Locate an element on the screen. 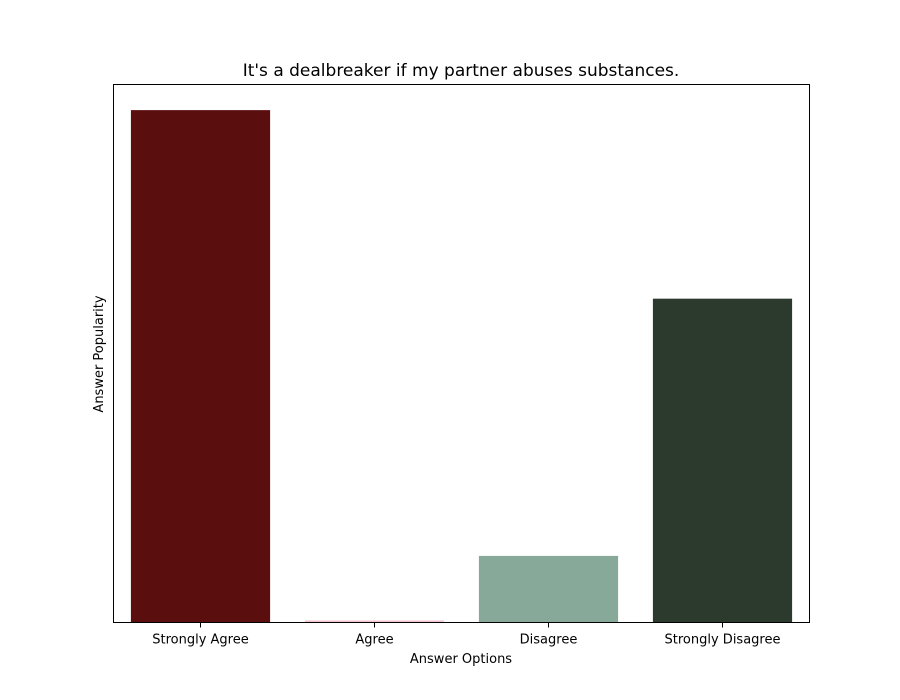 This screenshot has width=900, height=700. x-tick-label: Disagree is located at coordinates (549, 640).